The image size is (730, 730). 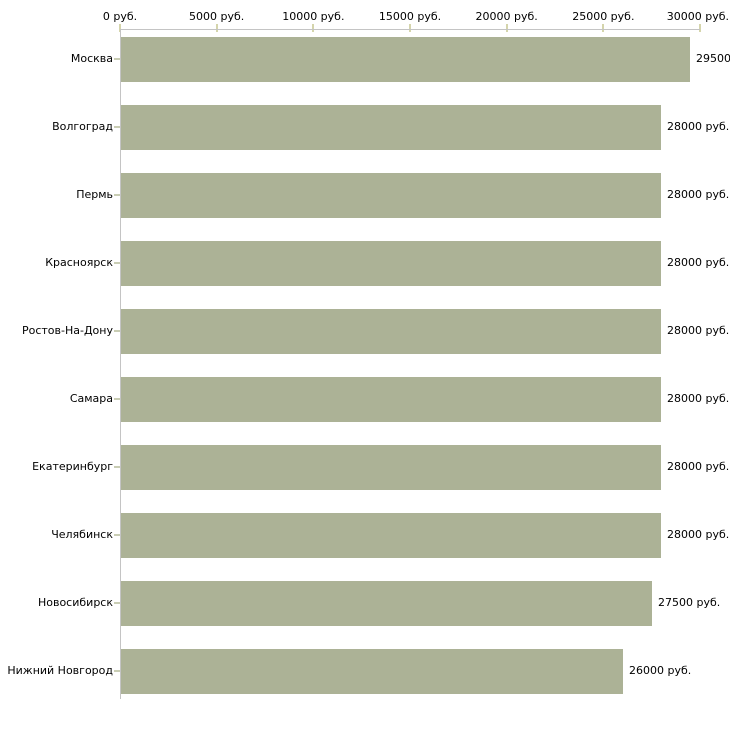 What do you see at coordinates (91, 58) in the screenshot?
I see `category-label: Москва` at bounding box center [91, 58].